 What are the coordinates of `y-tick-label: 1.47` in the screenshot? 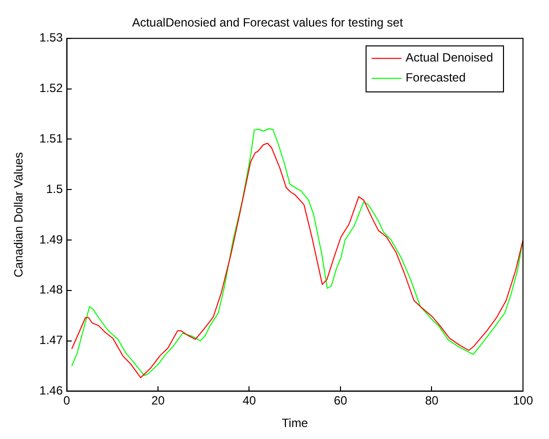 It's located at (51, 340).